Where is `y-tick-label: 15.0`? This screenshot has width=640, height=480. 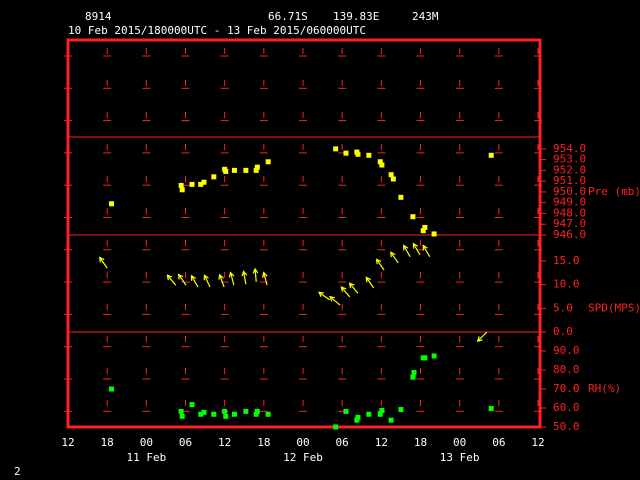 y-tick-label: 15.0 is located at coordinates (566, 260).